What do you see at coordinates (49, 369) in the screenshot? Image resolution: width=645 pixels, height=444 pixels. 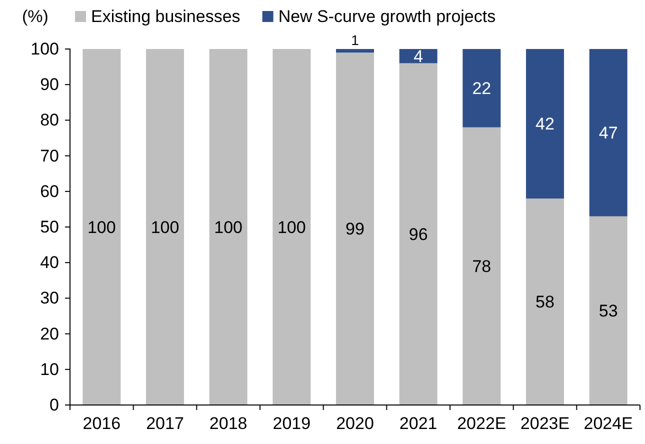 I see `y-tick-label: 10` at bounding box center [49, 369].